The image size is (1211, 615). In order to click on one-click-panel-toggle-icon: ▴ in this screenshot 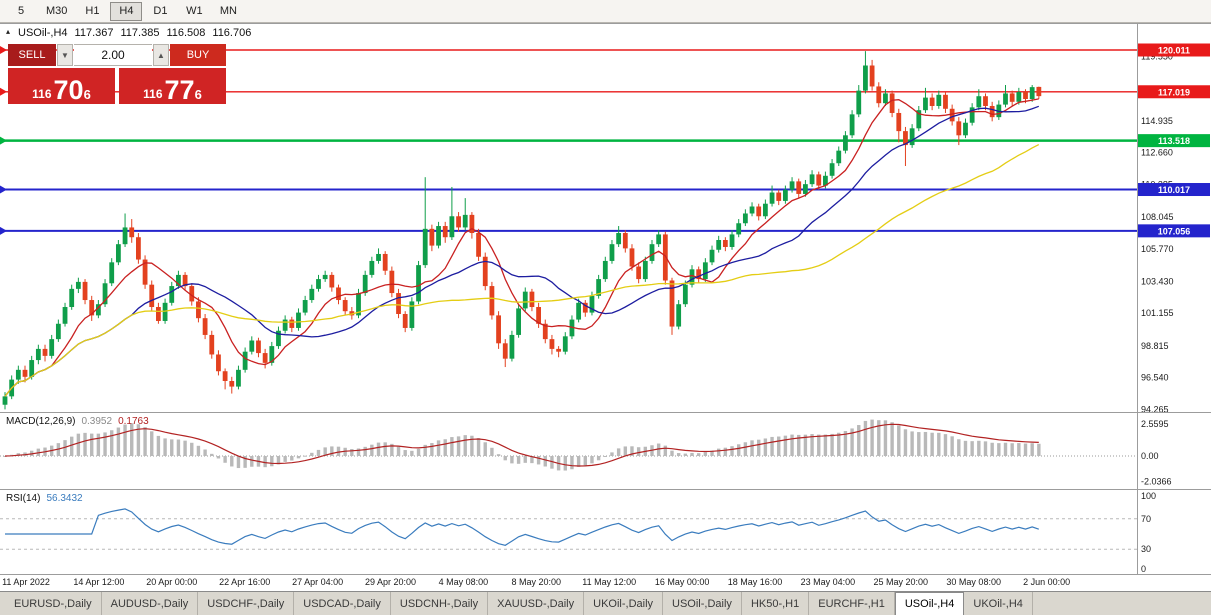, I will do `click(8, 31)`.